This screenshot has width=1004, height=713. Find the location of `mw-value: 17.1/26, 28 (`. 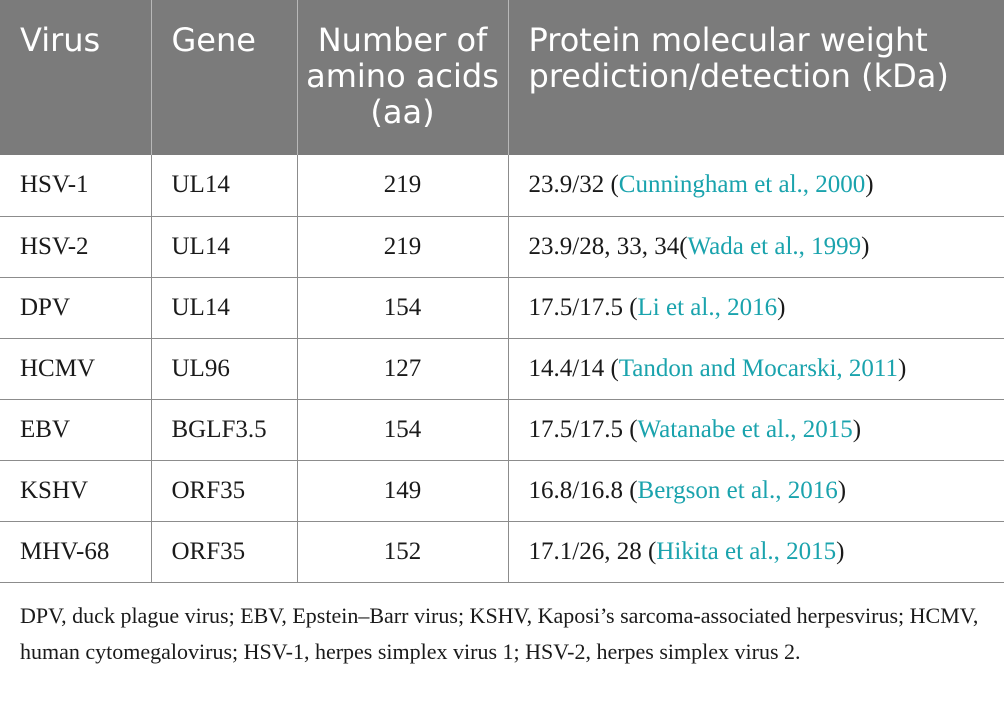

mw-value: 17.1/26, 28 ( is located at coordinates (592, 551).